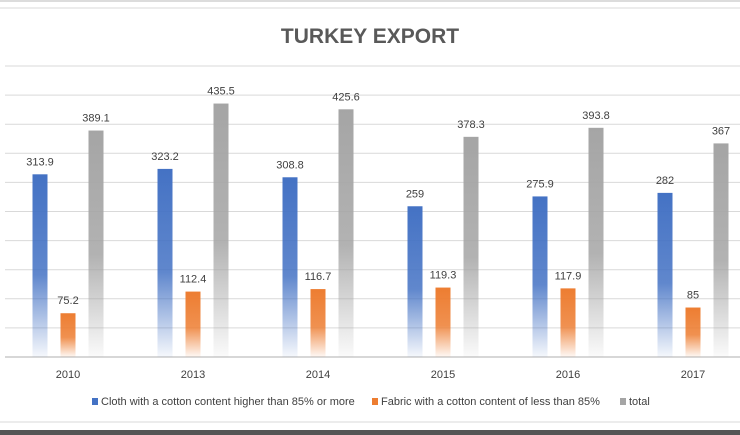  What do you see at coordinates (540, 184) in the screenshot?
I see `data-label: 275.9` at bounding box center [540, 184].